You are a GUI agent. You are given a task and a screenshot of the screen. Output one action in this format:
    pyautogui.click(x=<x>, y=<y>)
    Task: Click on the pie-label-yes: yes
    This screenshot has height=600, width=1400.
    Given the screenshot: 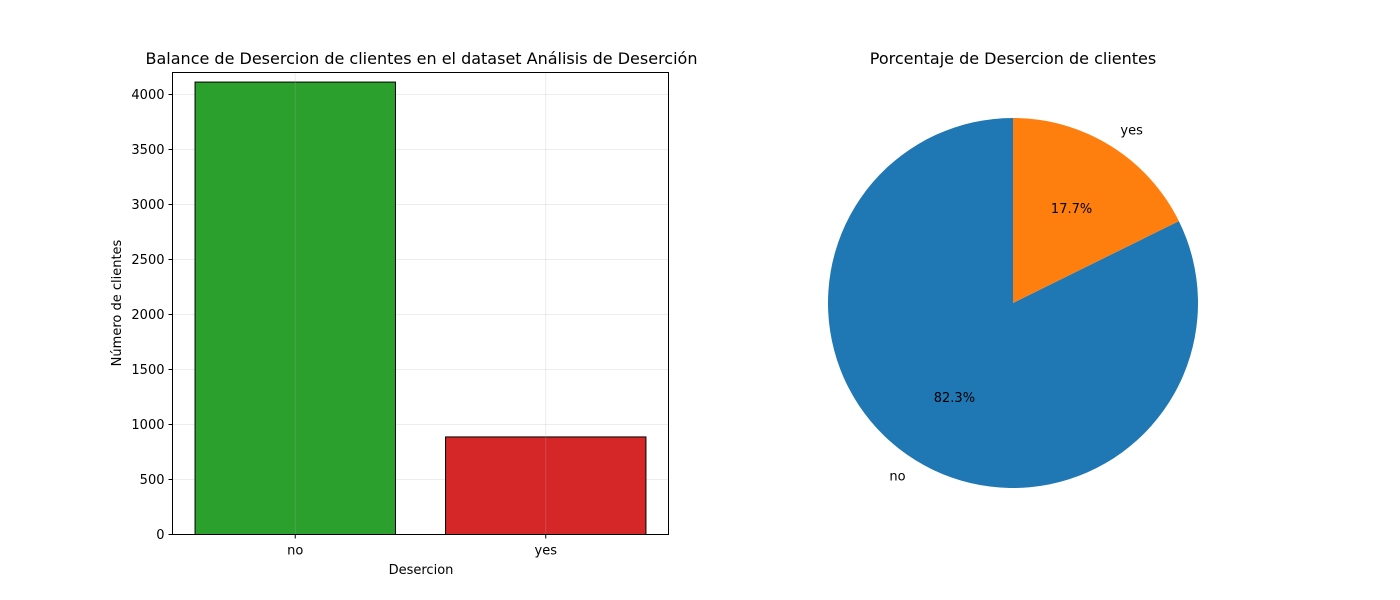 What is the action you would take?
    pyautogui.click(x=1131, y=131)
    